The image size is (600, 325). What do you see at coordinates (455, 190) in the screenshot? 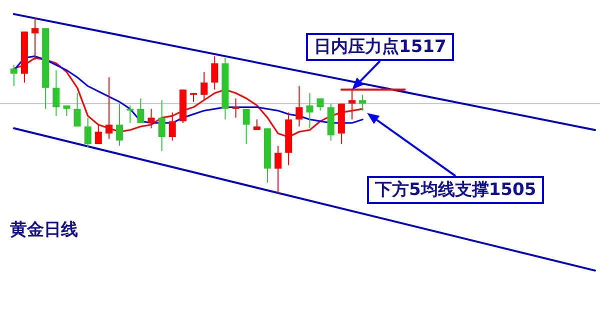
I see `annotation: 下方5均线支撑1505` at bounding box center [455, 190].